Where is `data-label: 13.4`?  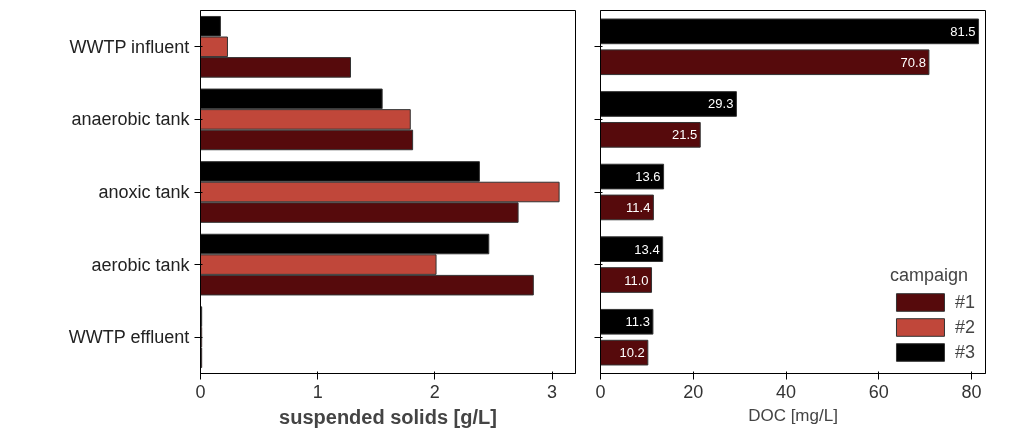
data-label: 13.4 is located at coordinates (647, 249).